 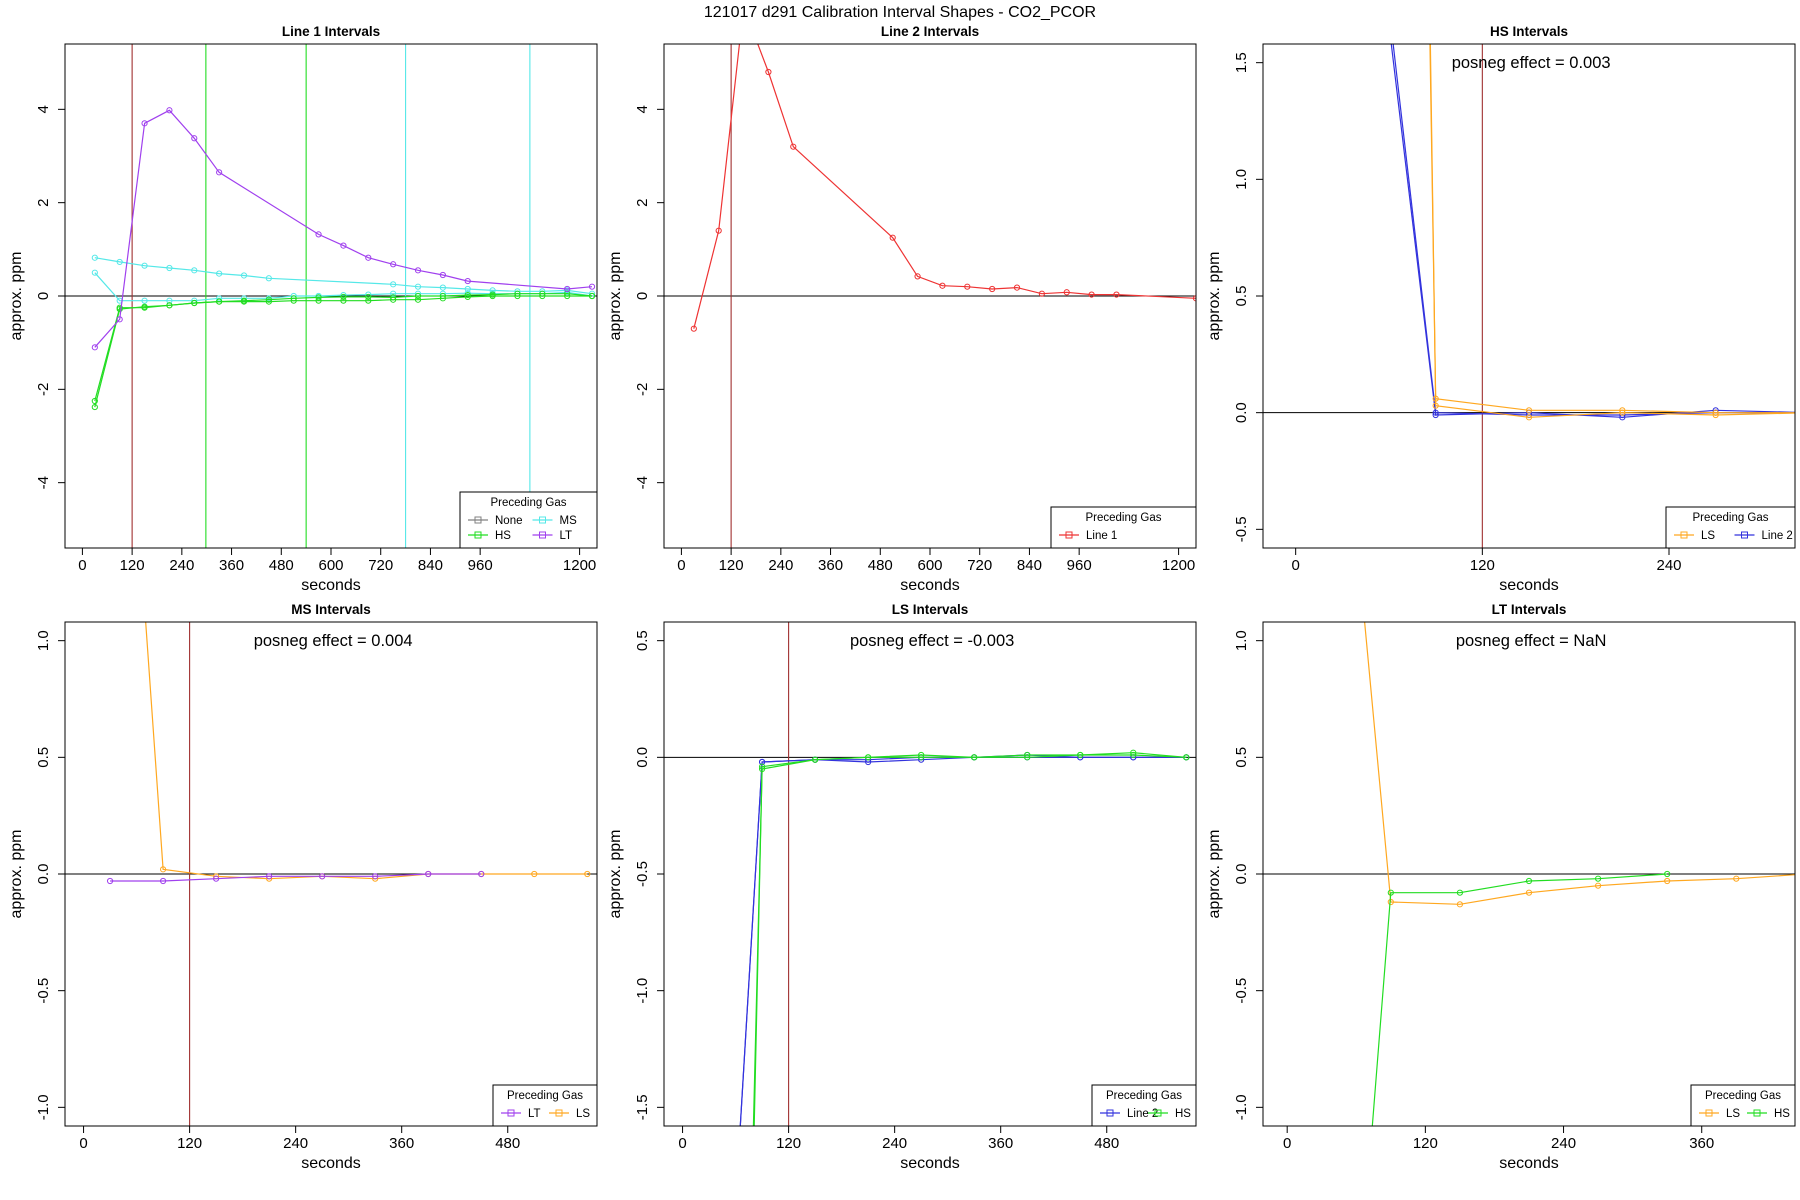 I want to click on y-axis: -1.5 -1.0 -0.5 0.0 0.5 approx. ppm, so click(x=636, y=875).